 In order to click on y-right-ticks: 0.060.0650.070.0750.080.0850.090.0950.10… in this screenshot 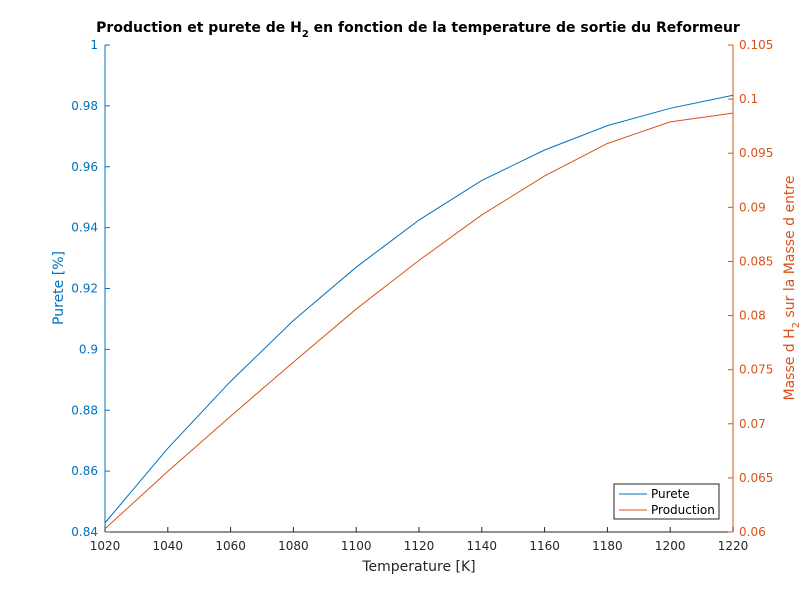, I will do `click(750, 288)`.